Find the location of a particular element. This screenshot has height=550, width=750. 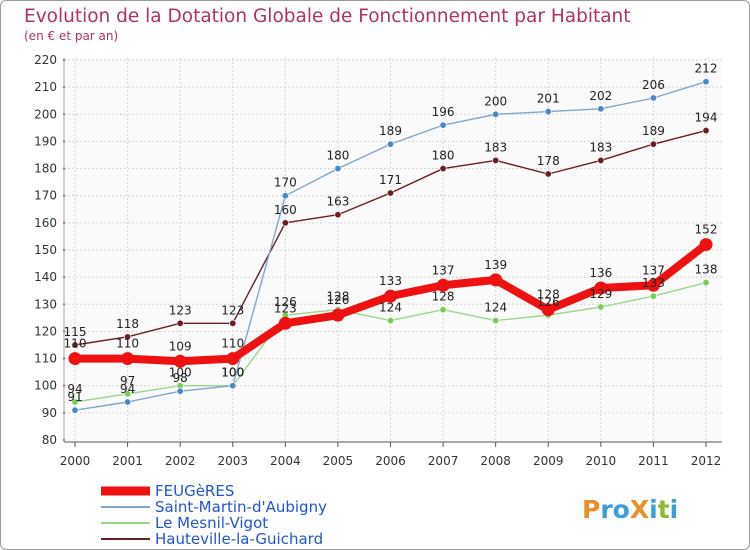

legend-label: Hauteville-la-Guichard is located at coordinates (239, 539).